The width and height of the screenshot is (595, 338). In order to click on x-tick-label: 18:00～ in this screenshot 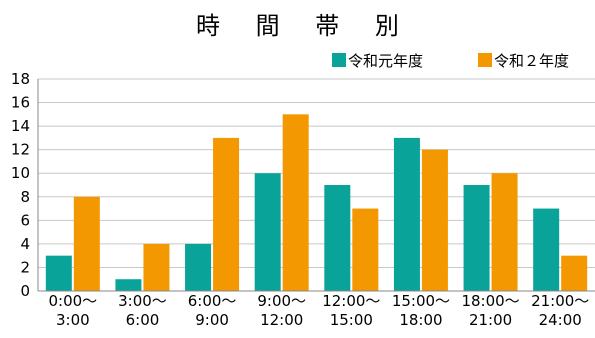, I will do `click(490, 301)`.